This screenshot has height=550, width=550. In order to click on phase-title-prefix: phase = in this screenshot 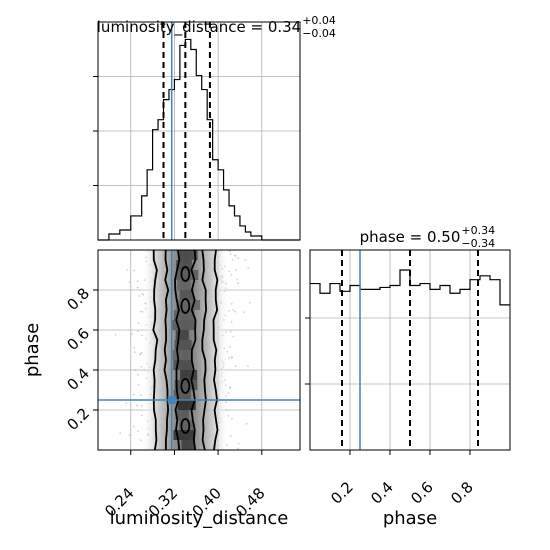, I will do `click(393, 237)`.